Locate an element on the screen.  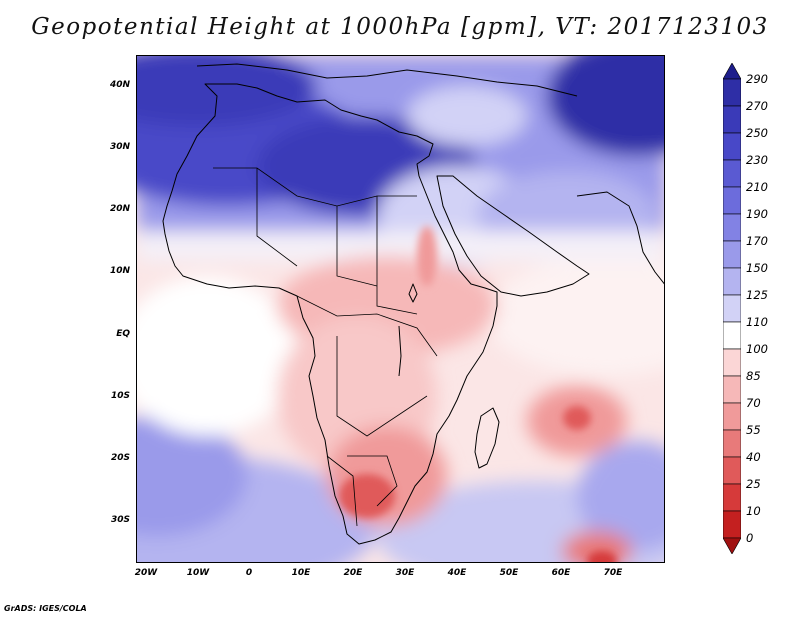
border-sudan is located at coordinates (397, 255).